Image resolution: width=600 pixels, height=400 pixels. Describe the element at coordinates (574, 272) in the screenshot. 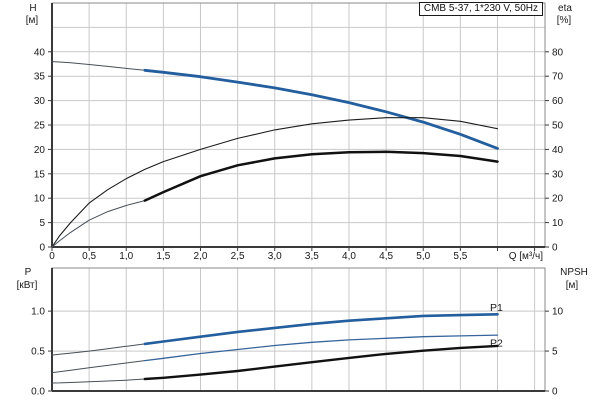

I see `npsh-axis-title: NPSH` at that location.